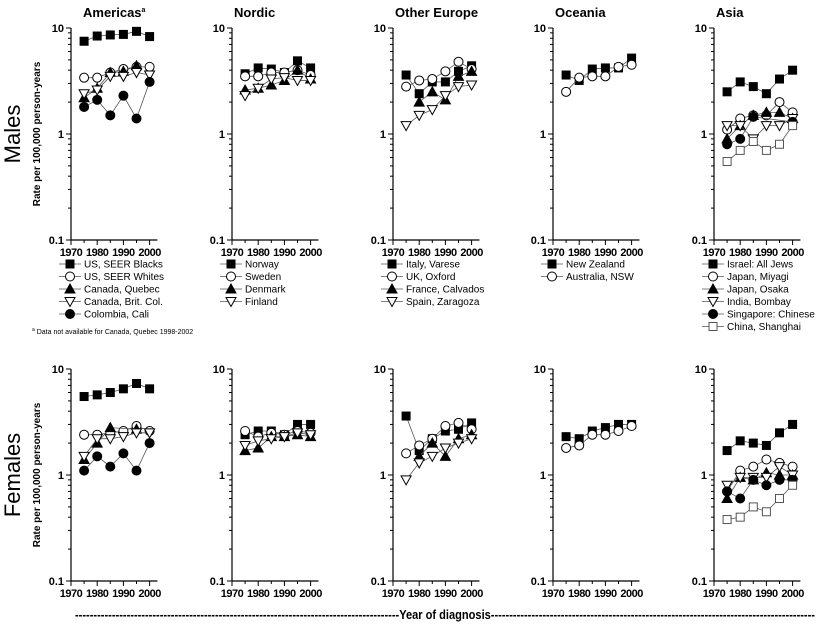 The width and height of the screenshot is (820, 625). I want to click on title-footnote-mark: a, so click(144, 10).